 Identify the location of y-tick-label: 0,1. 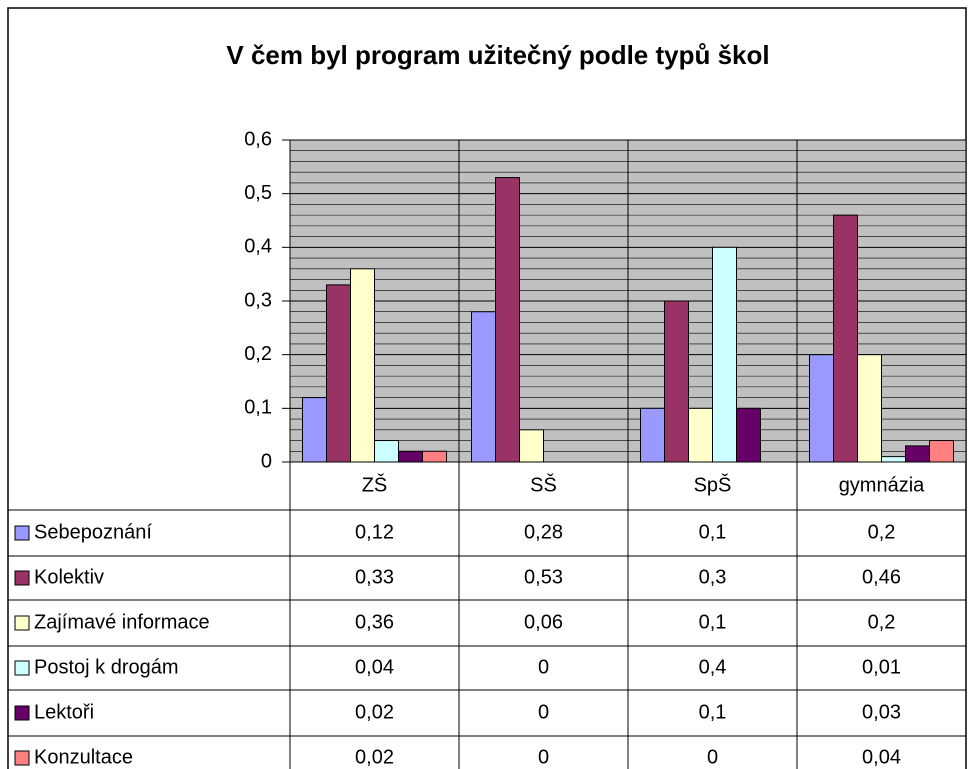
(258, 408).